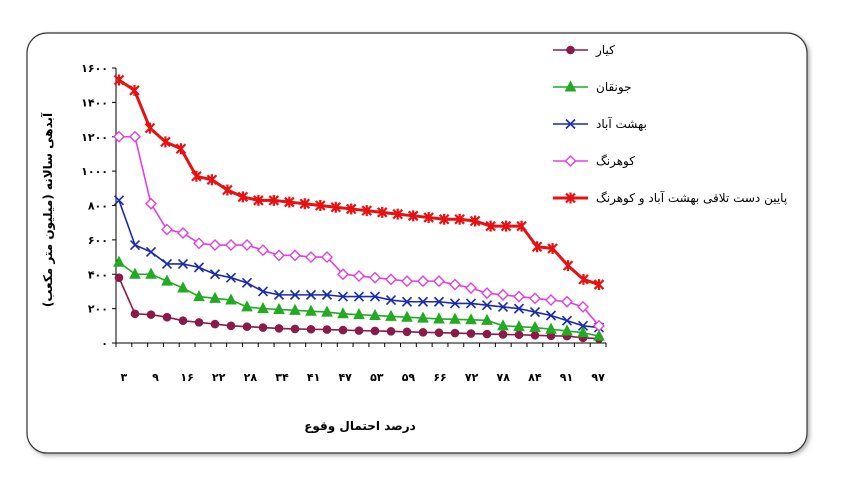 The height and width of the screenshot is (484, 845). I want to click on y-tick-label: ۴۰۰, so click(98, 274).